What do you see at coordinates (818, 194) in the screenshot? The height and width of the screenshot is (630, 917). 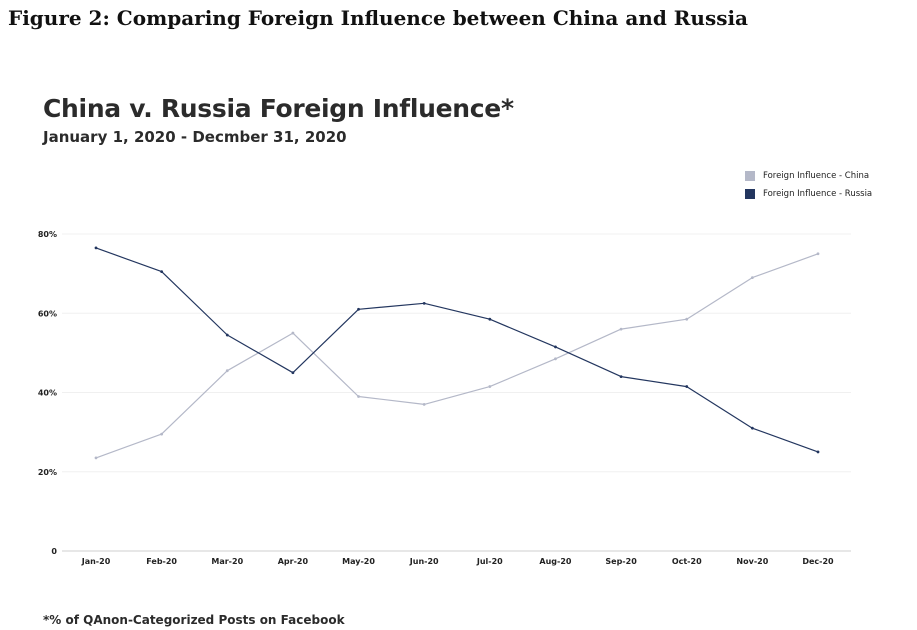 I see `legend-label-russia: Foreign Influence - Russia` at bounding box center [818, 194].